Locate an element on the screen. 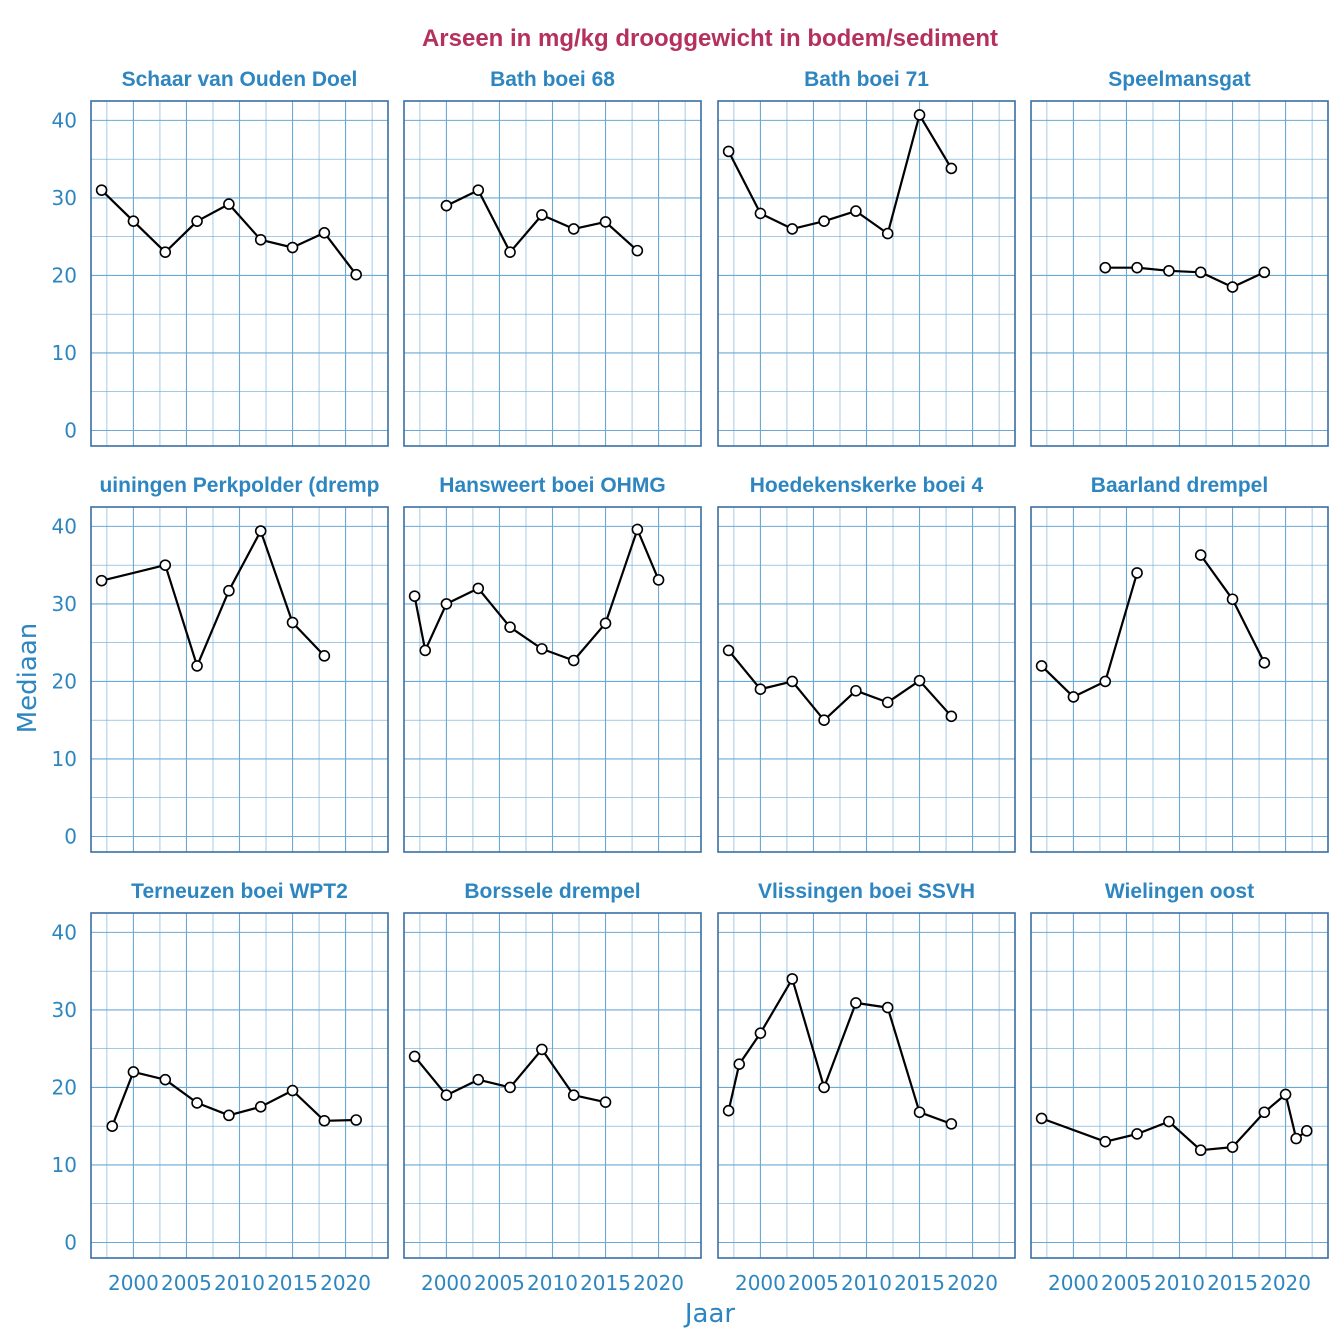  panel-1: Schaar van Ouden Doel 0 10 20 30 40 is located at coordinates (220, 257).